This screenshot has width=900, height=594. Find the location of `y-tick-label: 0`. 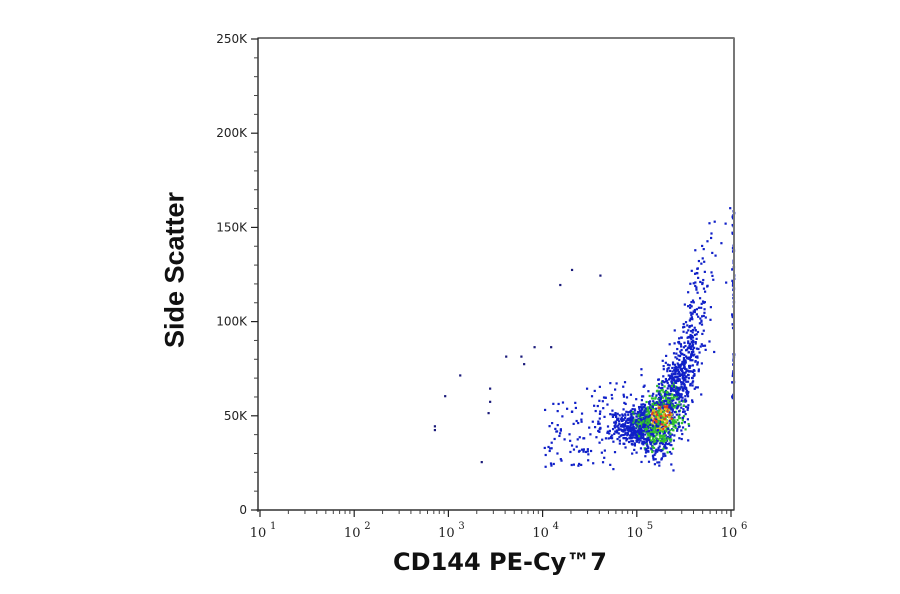

y-tick-label: 0 is located at coordinates (243, 510).